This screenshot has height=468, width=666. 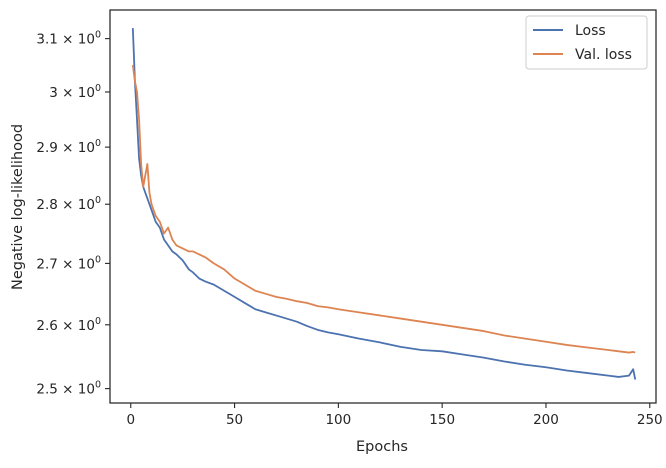 What do you see at coordinates (394, 415) in the screenshot?
I see `x-axis: 0 50 100 150 200 250` at bounding box center [394, 415].